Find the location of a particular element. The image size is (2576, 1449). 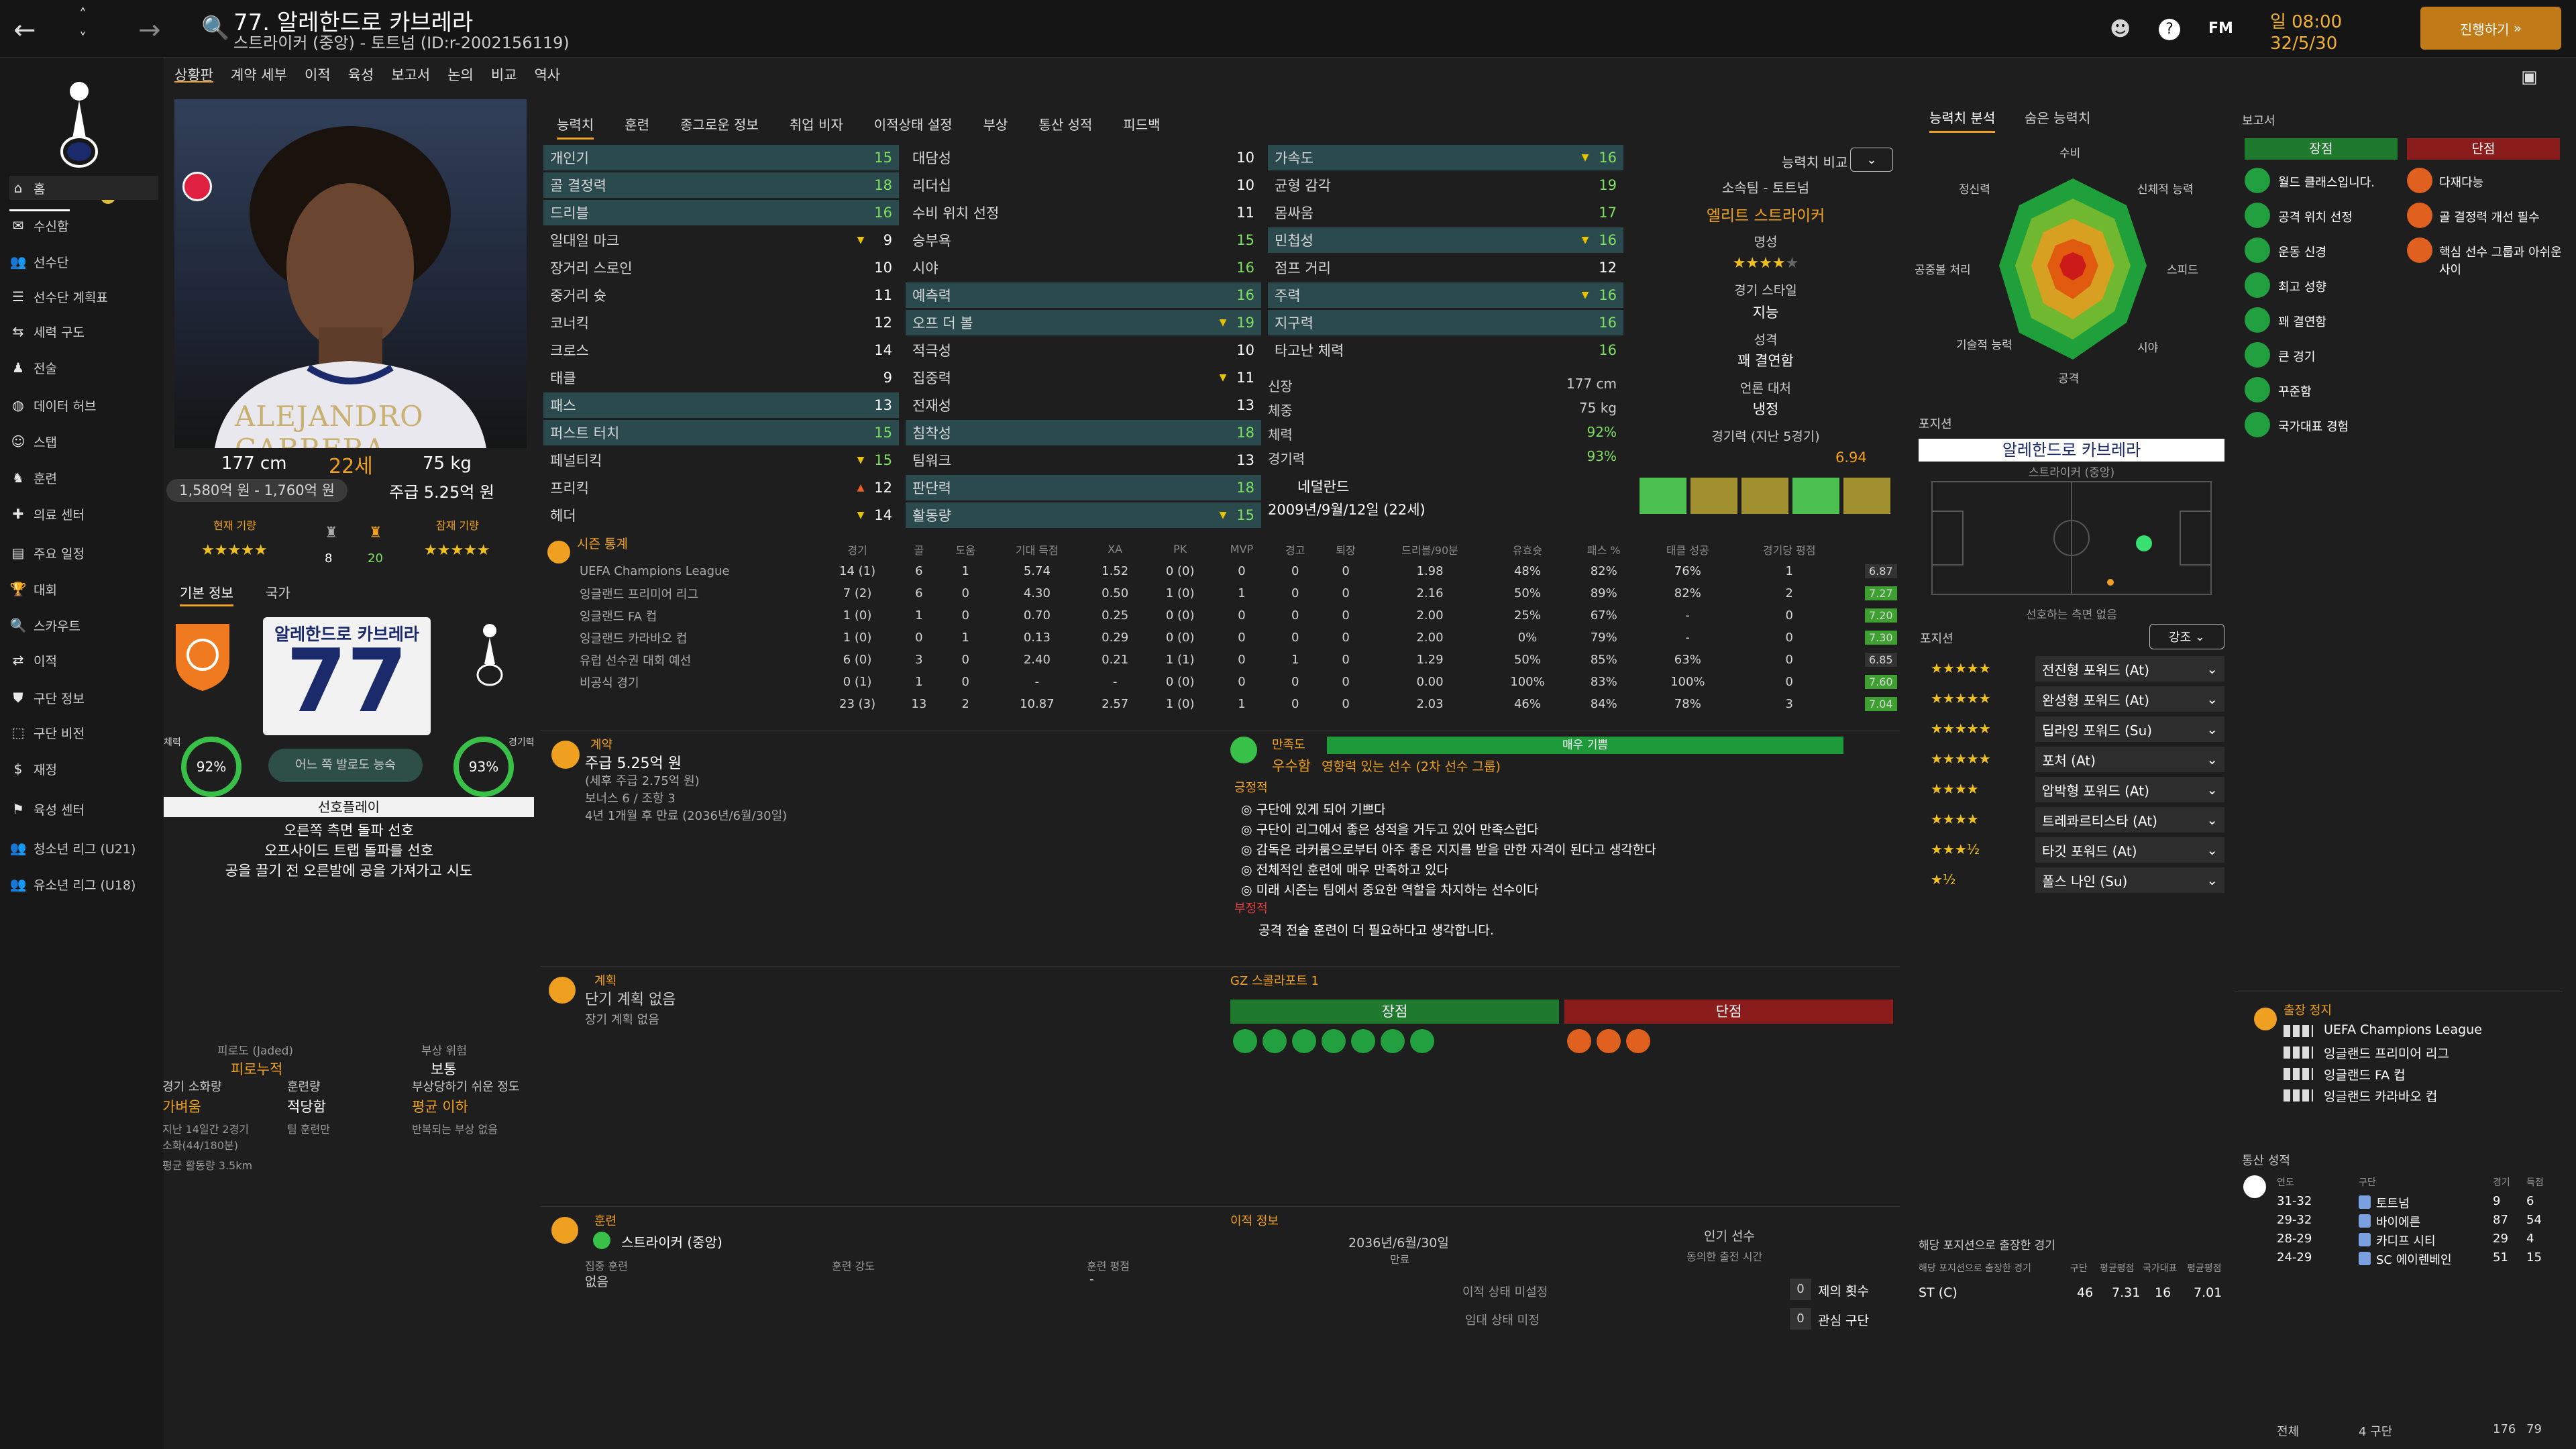

career-cell: 토트넘 is located at coordinates (2393, 1204).